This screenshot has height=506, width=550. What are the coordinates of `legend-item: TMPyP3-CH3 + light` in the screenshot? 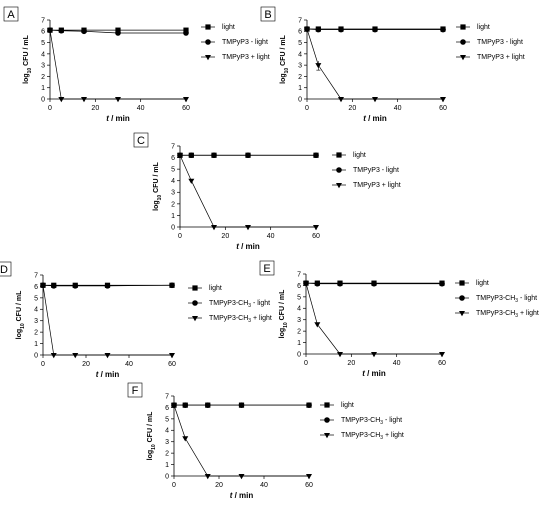 It's located at (362, 436).